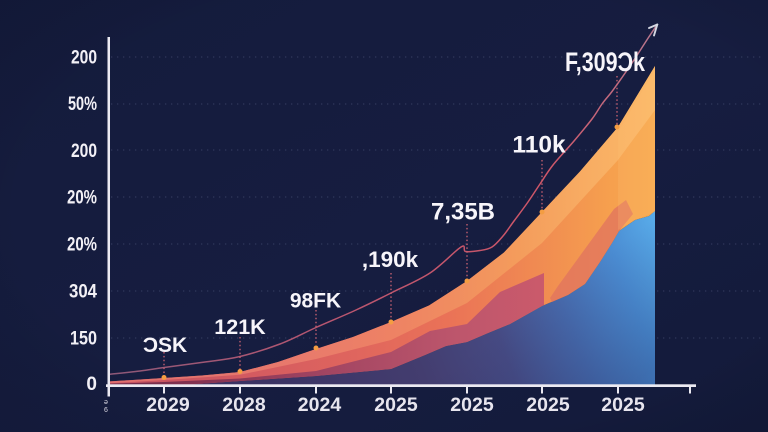 The image size is (768, 432). What do you see at coordinates (539, 145) in the screenshot?
I see `svg-text: 110k` at bounding box center [539, 145].